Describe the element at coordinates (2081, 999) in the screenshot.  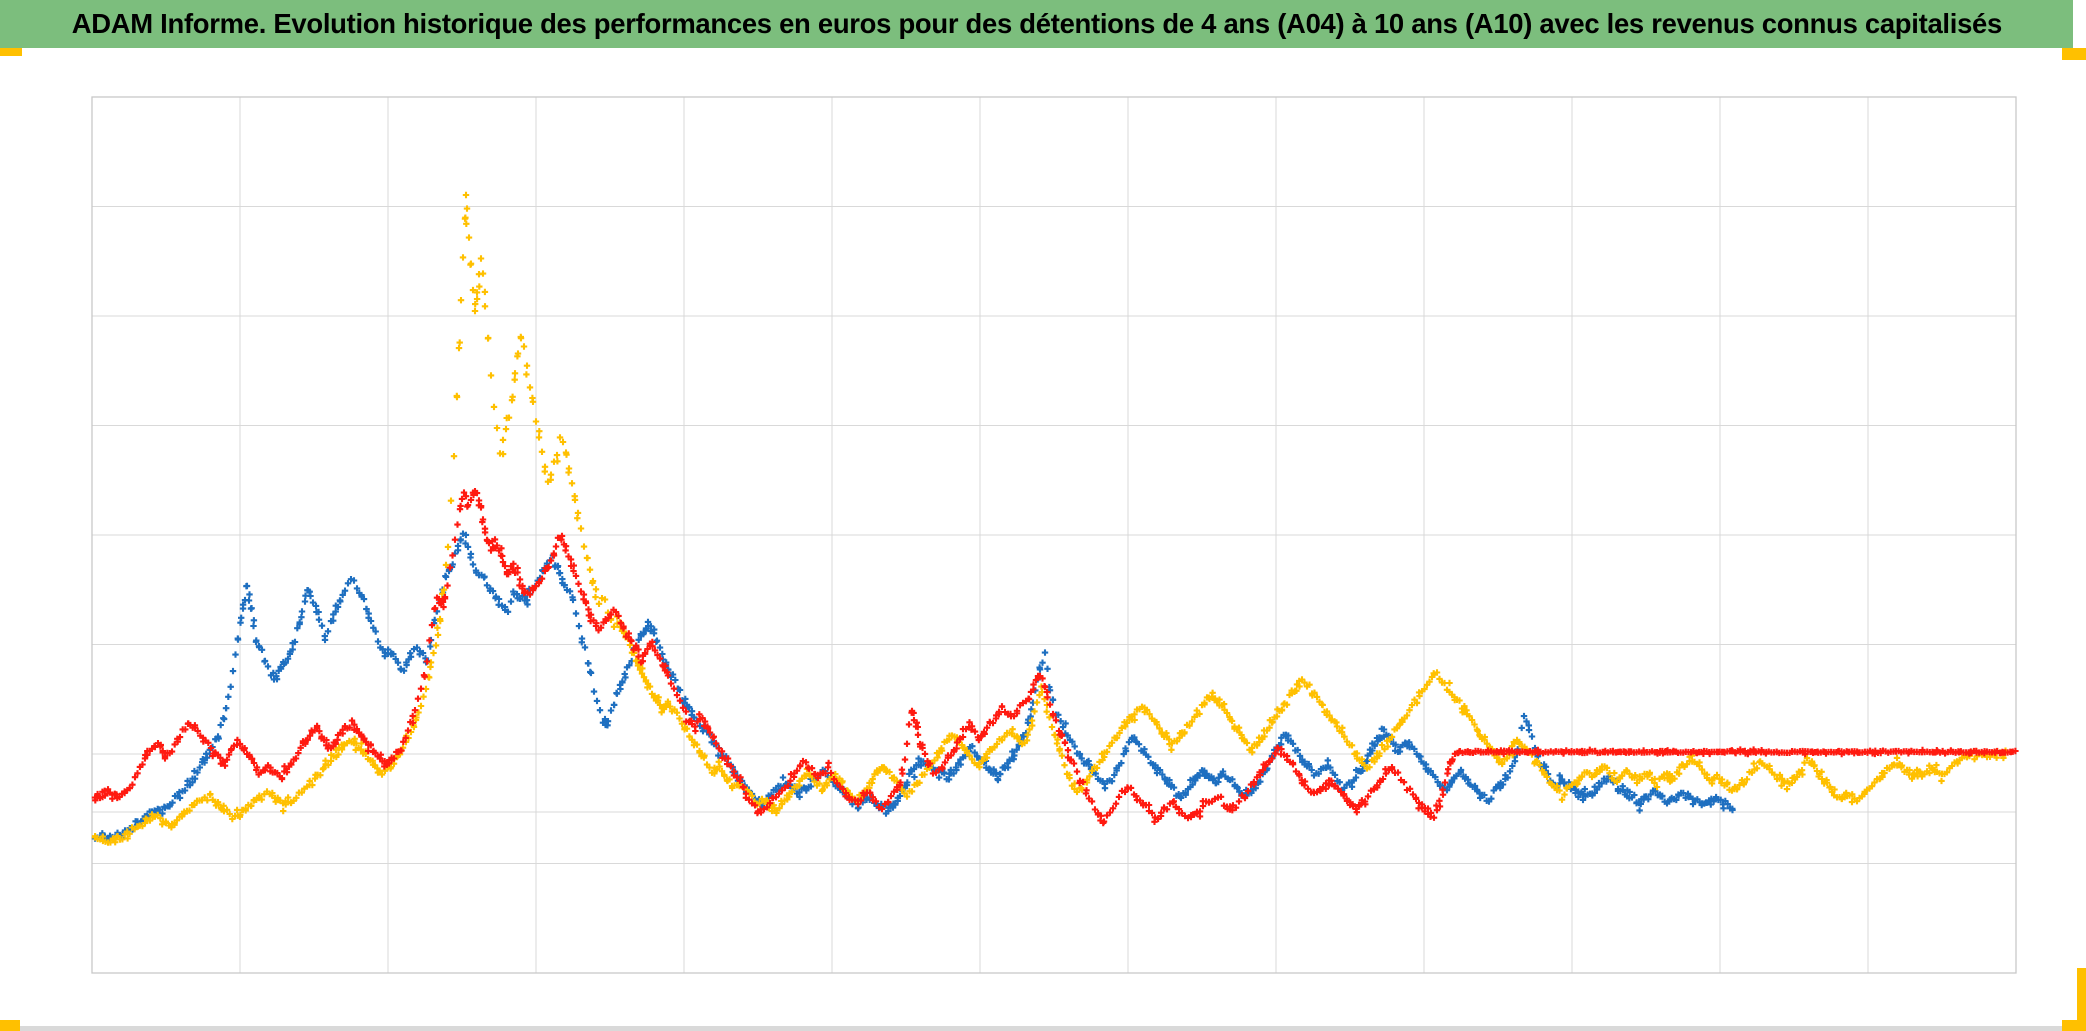
I see `corner-accent-bottom-right-vertical` at that location.